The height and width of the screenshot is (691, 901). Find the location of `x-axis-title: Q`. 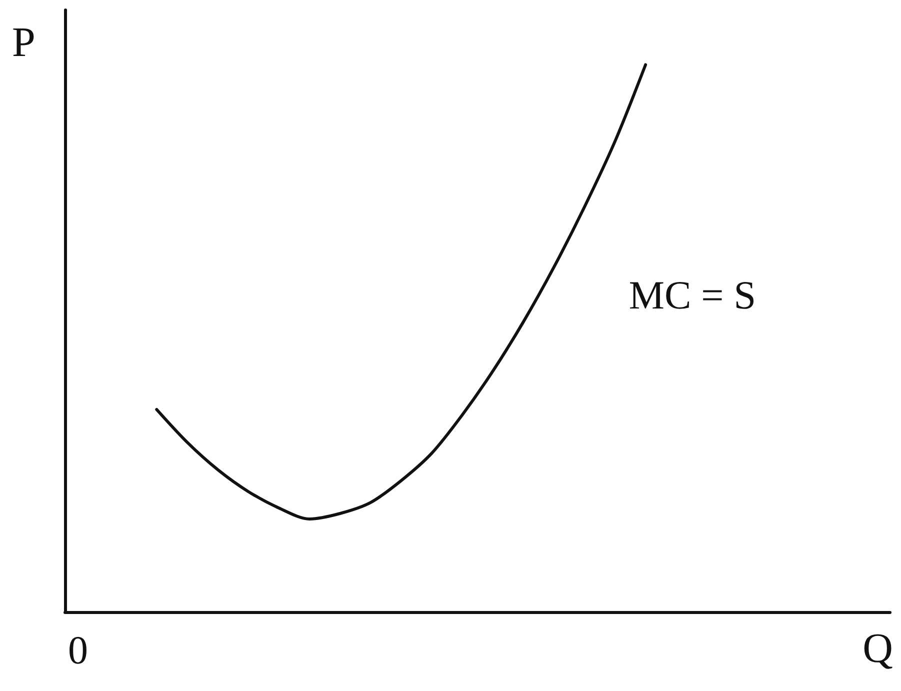

x-axis-title: Q is located at coordinates (878, 649).